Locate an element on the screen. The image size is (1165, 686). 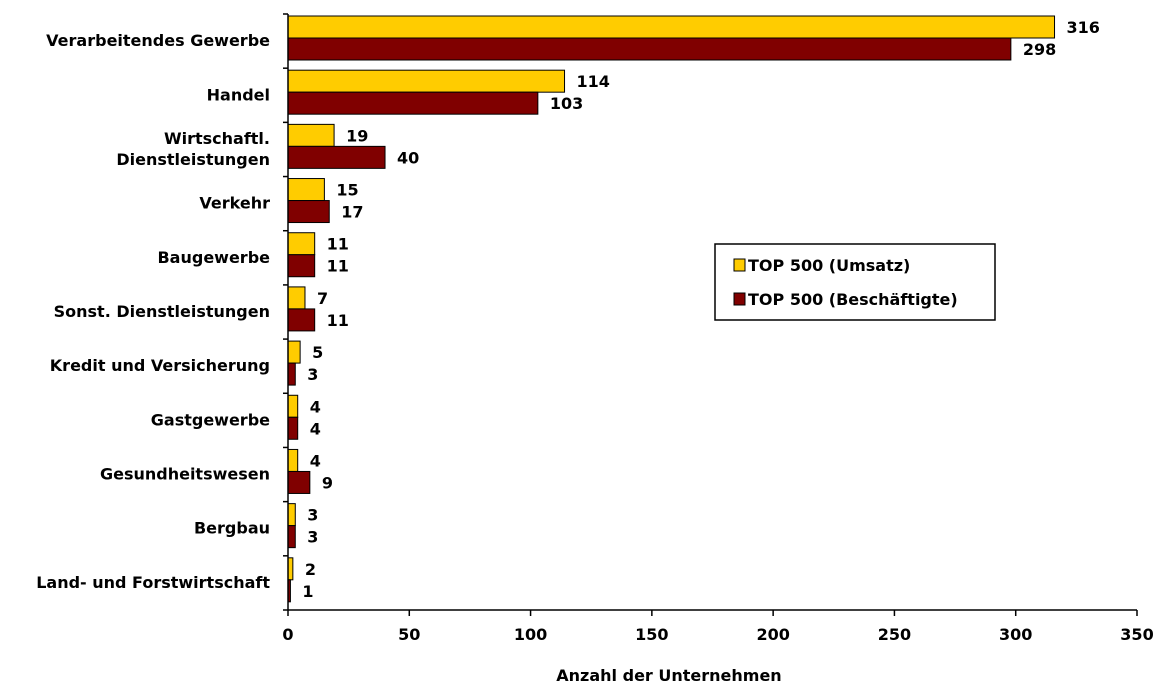
legend-swatch-beschaeftigte is located at coordinates (739, 299).